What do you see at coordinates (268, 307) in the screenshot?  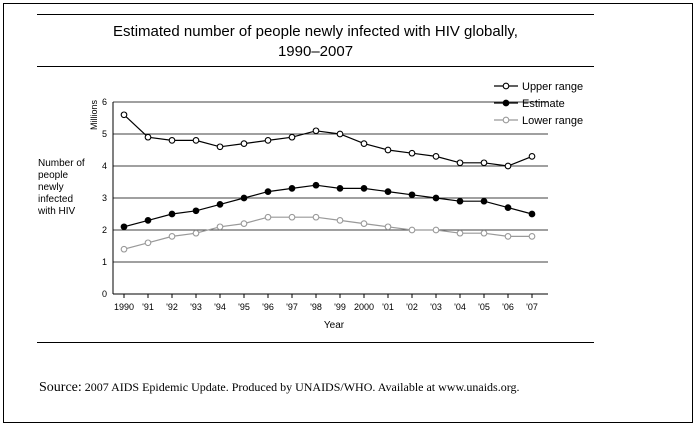 I see `x-tick-label: '96` at bounding box center [268, 307].